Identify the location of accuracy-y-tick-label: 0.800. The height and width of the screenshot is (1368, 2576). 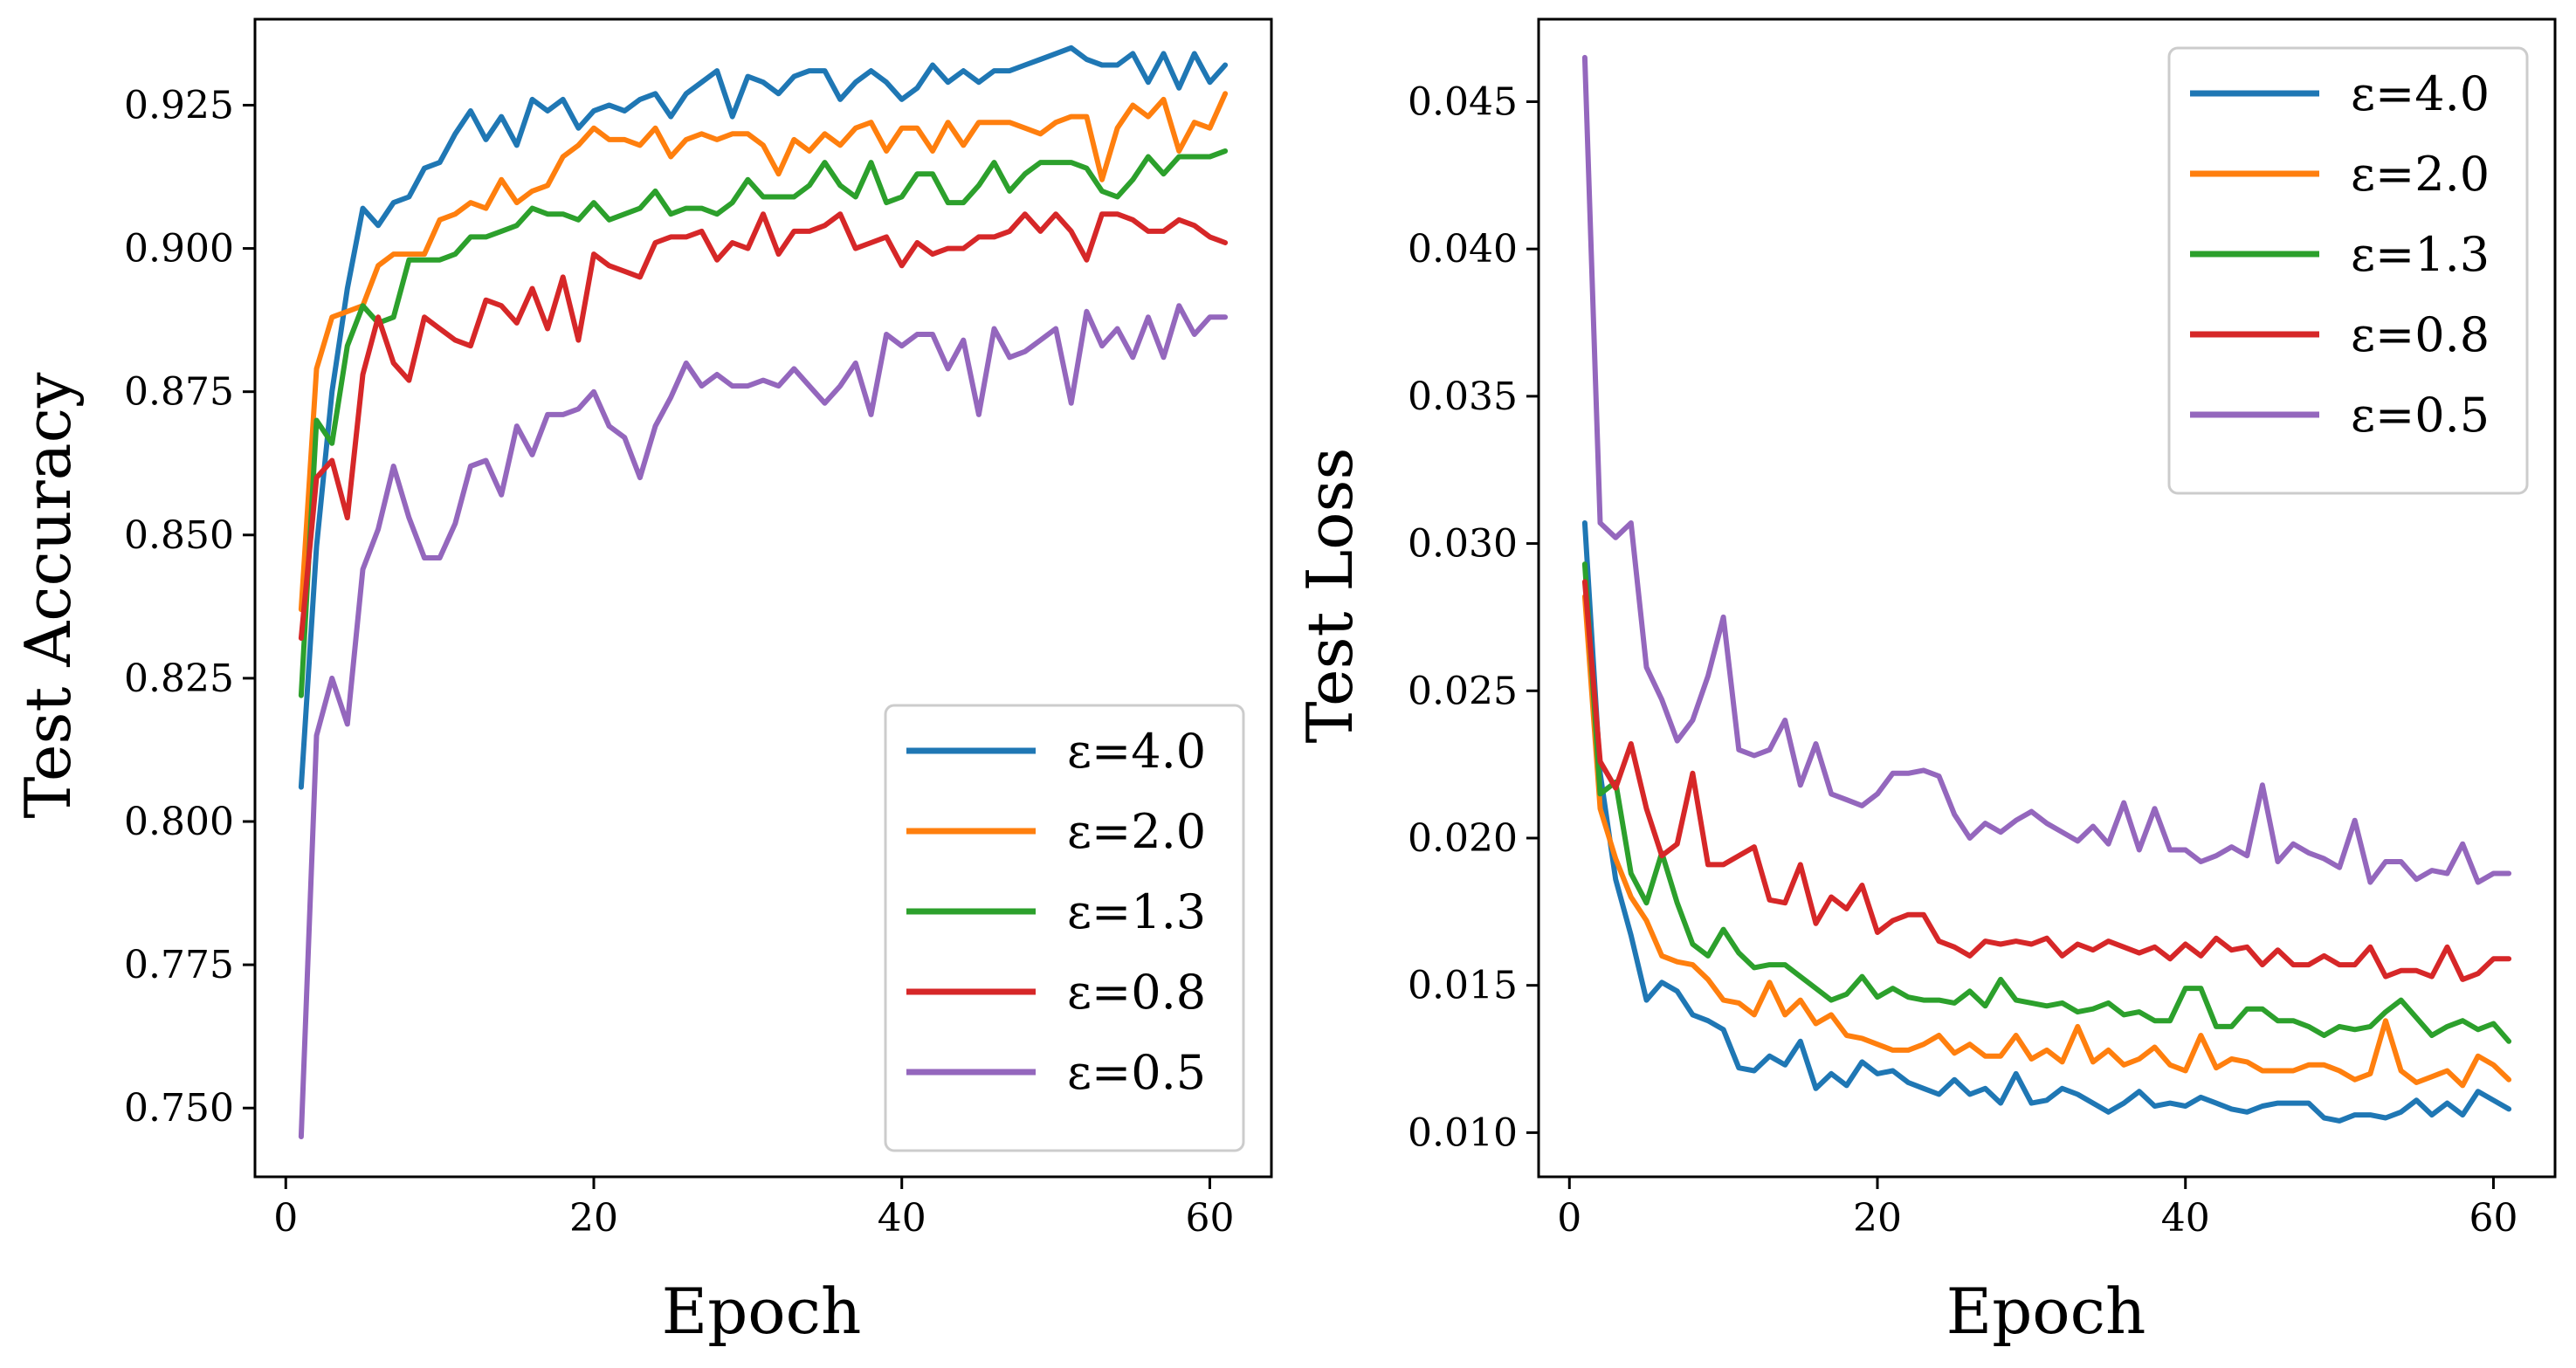
(179, 822).